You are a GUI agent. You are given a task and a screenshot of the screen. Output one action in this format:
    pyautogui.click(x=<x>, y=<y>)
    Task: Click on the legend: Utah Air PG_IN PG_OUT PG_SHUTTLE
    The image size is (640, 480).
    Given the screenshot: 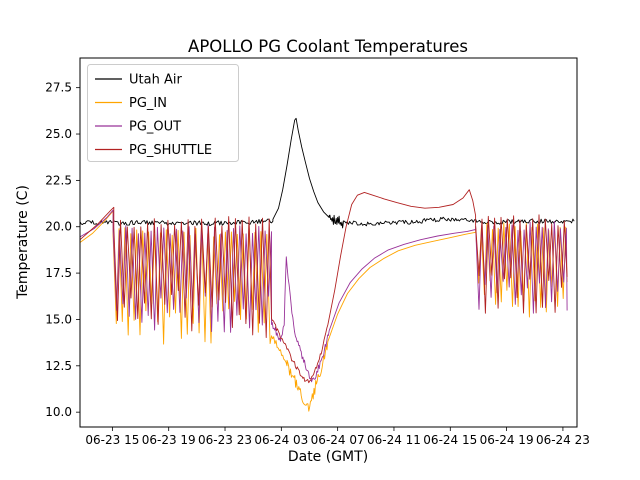 What is the action you would take?
    pyautogui.click(x=163, y=113)
    